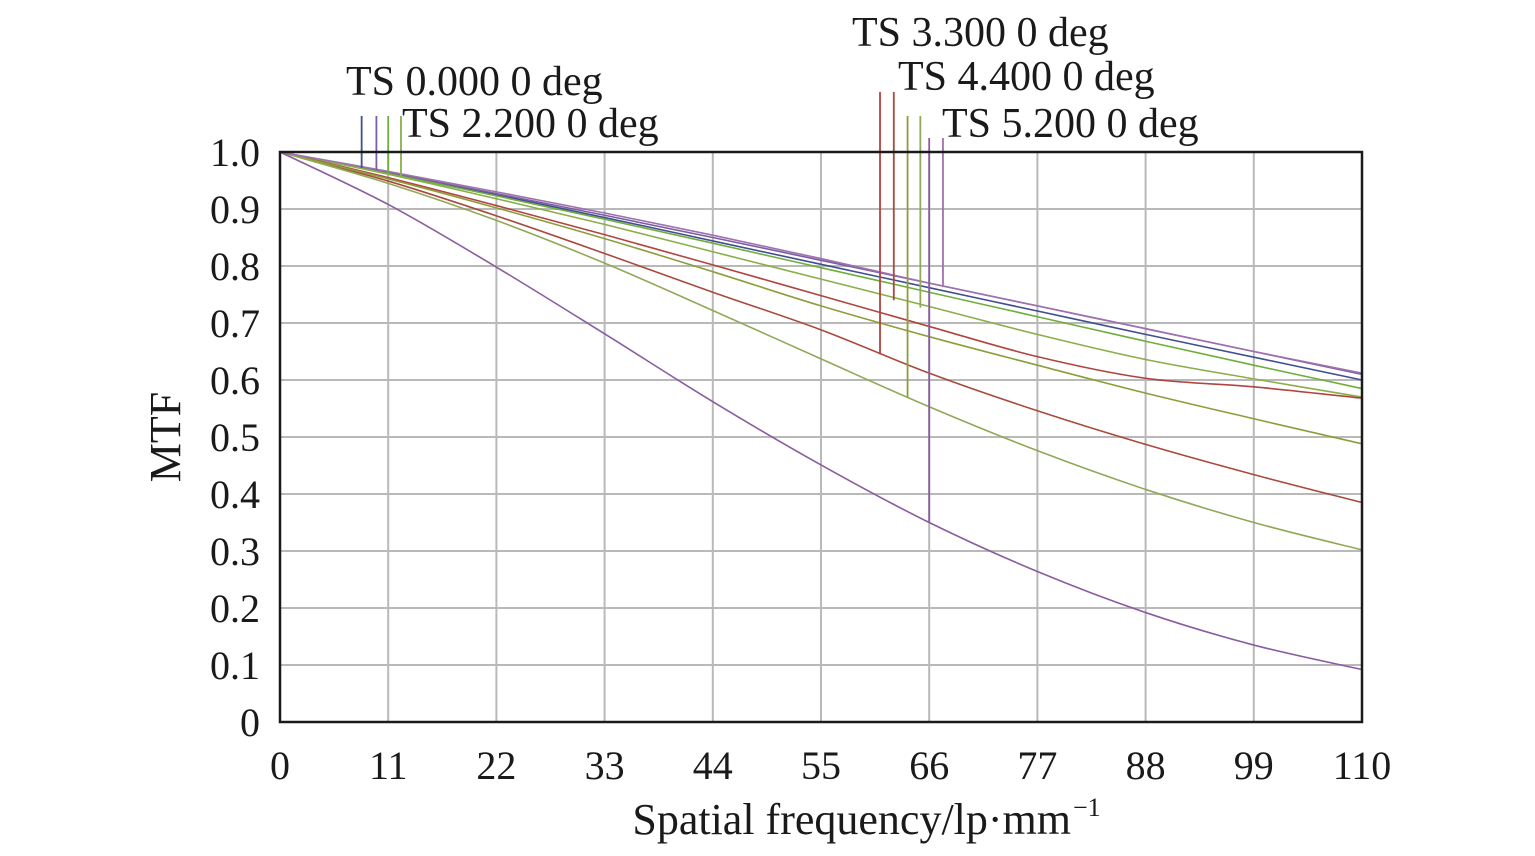 The image size is (1535, 856). I want to click on legend-label: TS 0.000 0 deg, so click(474, 82).